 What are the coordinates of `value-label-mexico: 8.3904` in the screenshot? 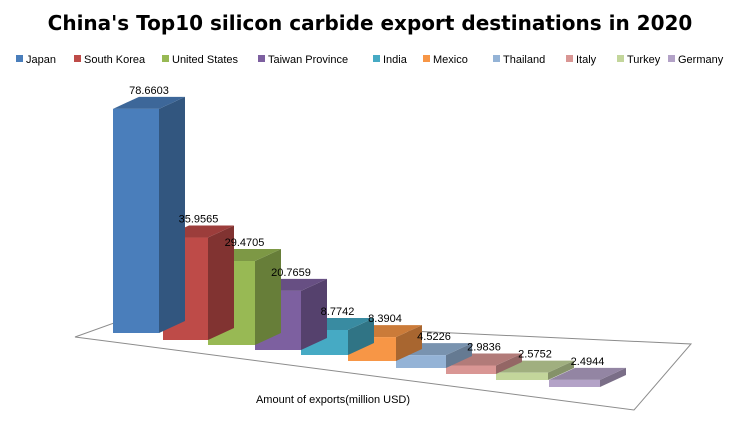 It's located at (385, 319).